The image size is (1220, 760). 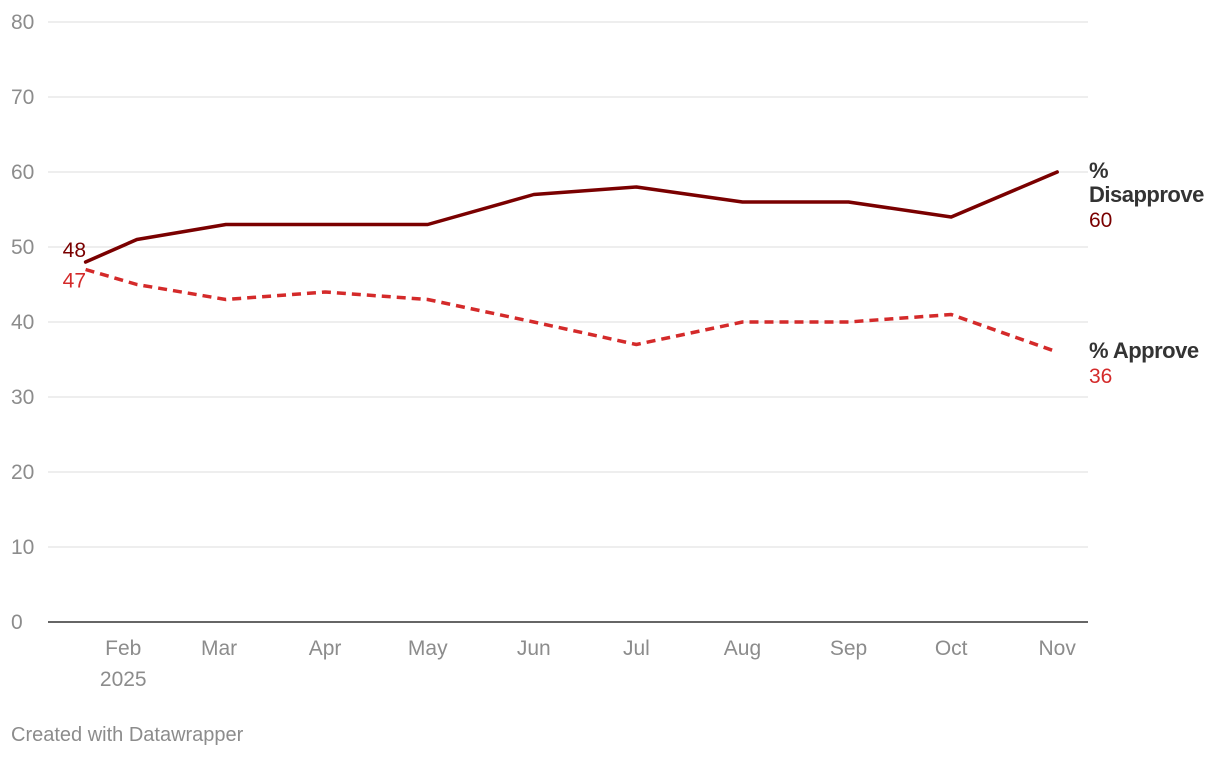 What do you see at coordinates (17, 622) in the screenshot?
I see `y-tick-label: 0` at bounding box center [17, 622].